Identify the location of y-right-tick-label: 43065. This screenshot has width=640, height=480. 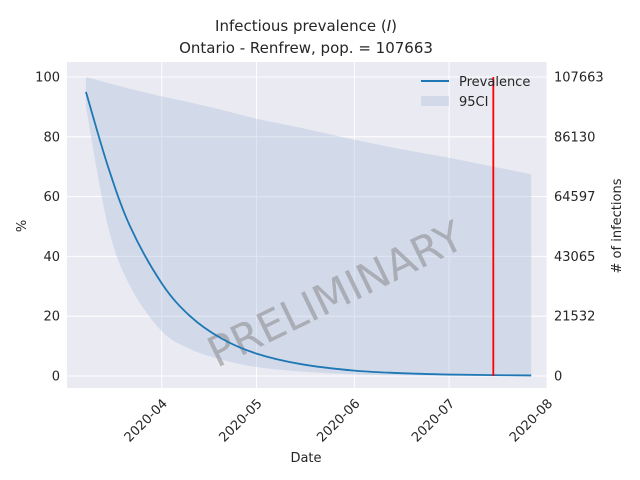
(574, 257).